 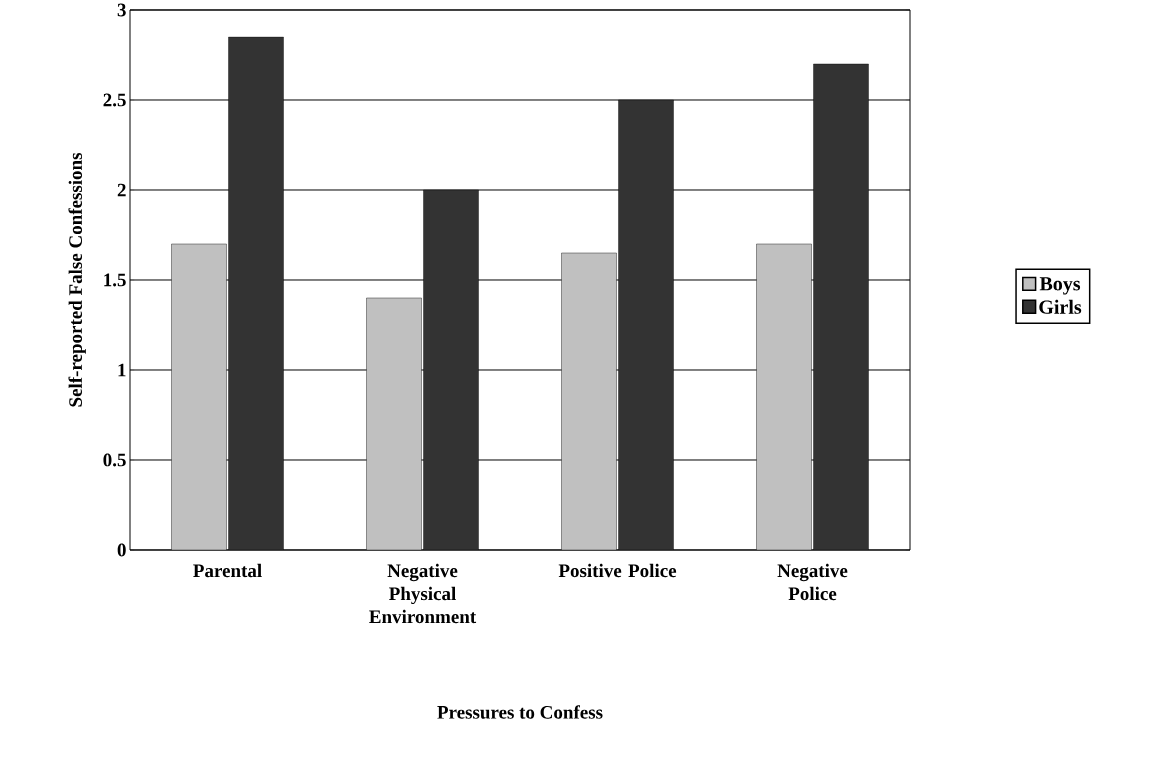 I want to click on y-tick-label: 1, so click(x=122, y=370).